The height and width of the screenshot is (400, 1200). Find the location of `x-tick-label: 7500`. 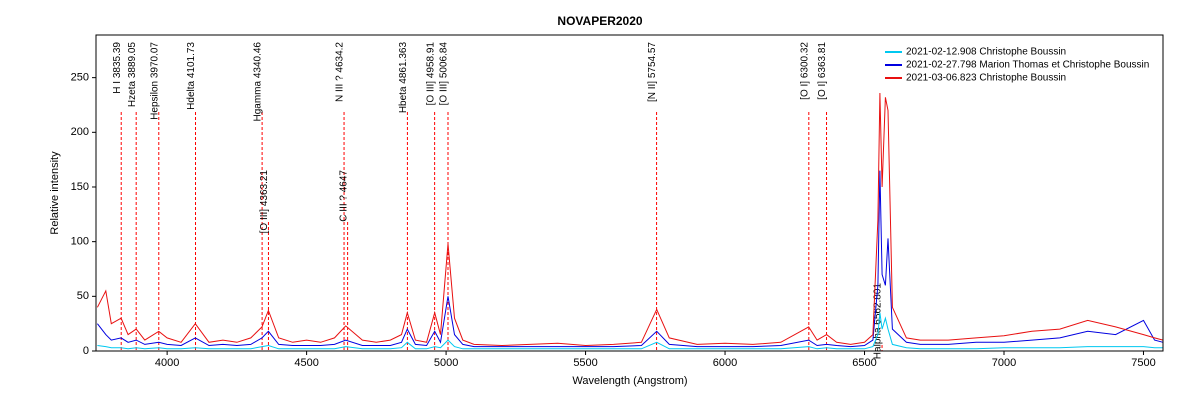

x-tick-label: 7500 is located at coordinates (1143, 363).